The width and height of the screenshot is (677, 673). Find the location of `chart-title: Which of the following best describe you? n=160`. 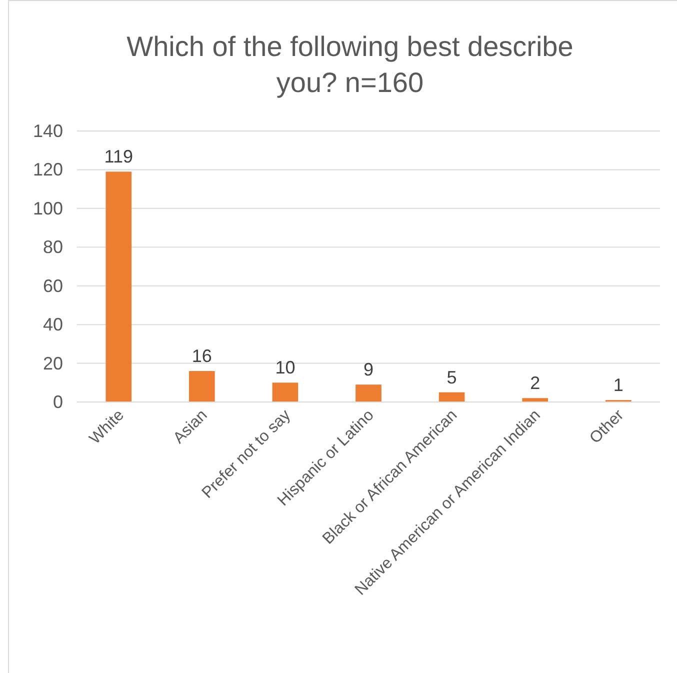

chart-title: Which of the following best describe you? n=160 is located at coordinates (350, 64).